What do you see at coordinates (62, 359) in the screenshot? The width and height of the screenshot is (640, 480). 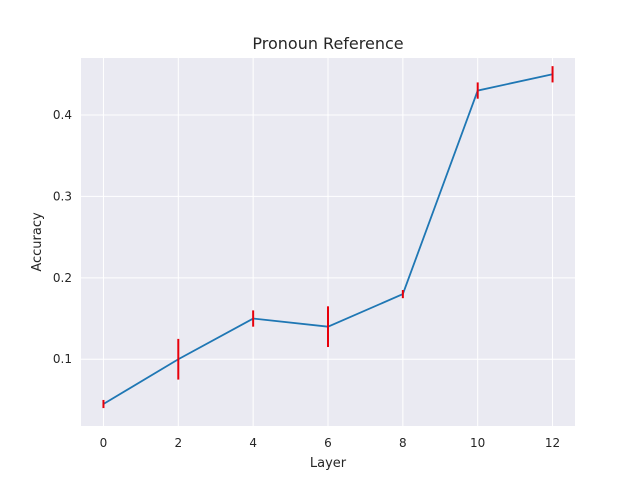 I see `y-tick-label: 0.1` at bounding box center [62, 359].